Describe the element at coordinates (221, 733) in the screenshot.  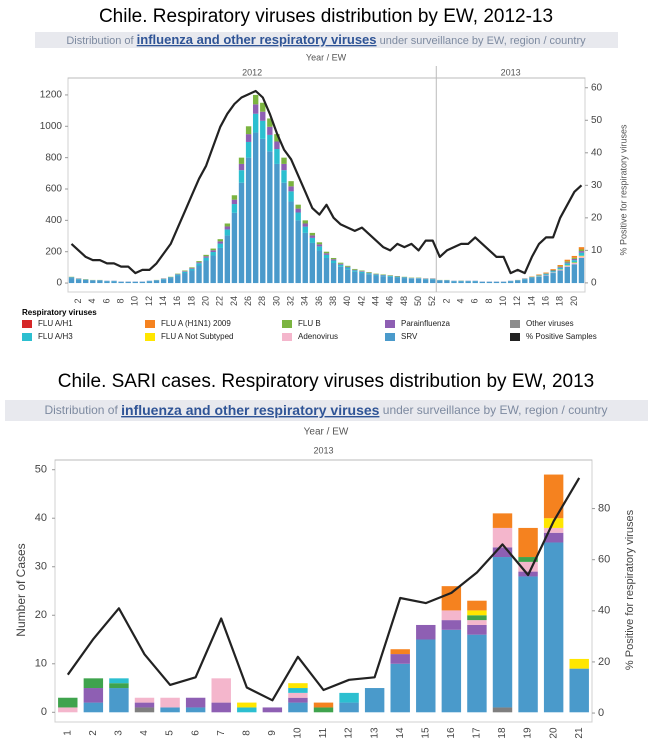
I see `x-tick-label: 7` at that location.